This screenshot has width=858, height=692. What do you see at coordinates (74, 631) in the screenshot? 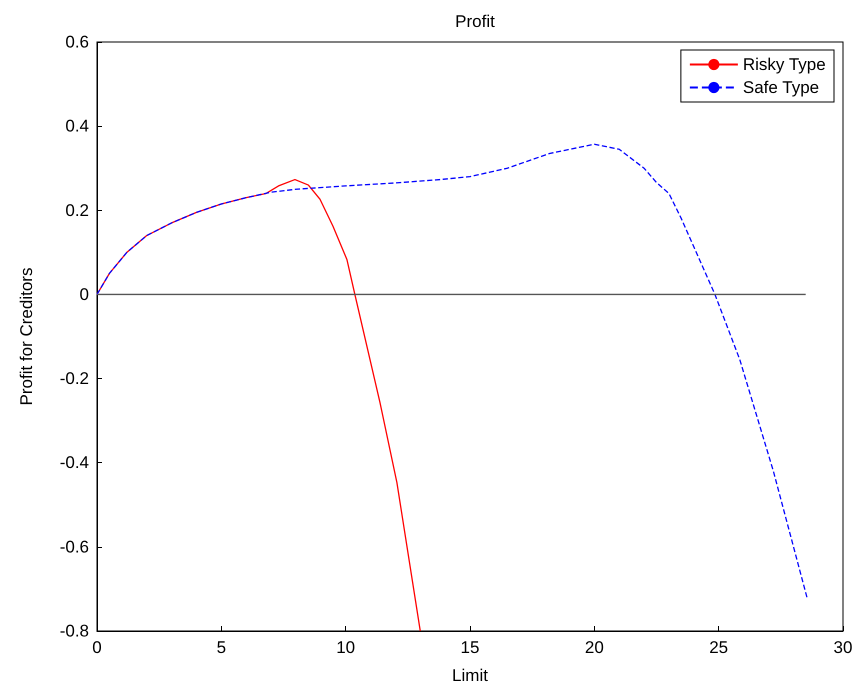
I see `y-tick-label: -0.8` at bounding box center [74, 631].